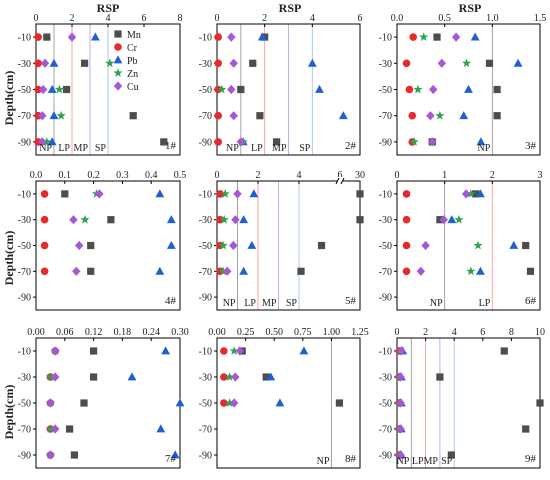 This screenshot has width=550, height=480. What do you see at coordinates (290, 8) in the screenshot?
I see `top-axis-title: RSP` at bounding box center [290, 8].